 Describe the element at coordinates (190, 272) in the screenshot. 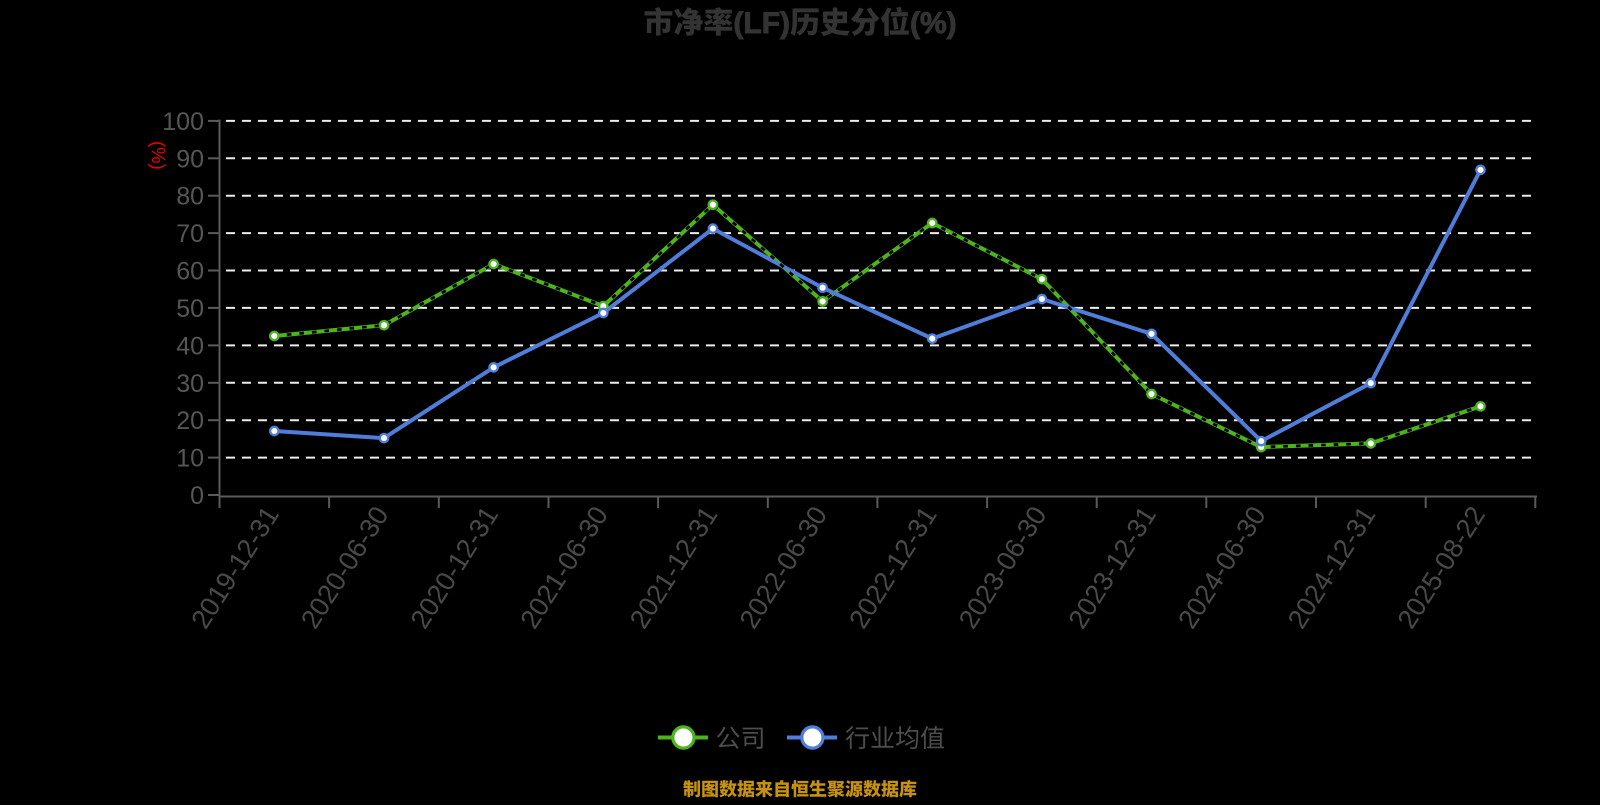

I see `svg-text: 60` at that location.